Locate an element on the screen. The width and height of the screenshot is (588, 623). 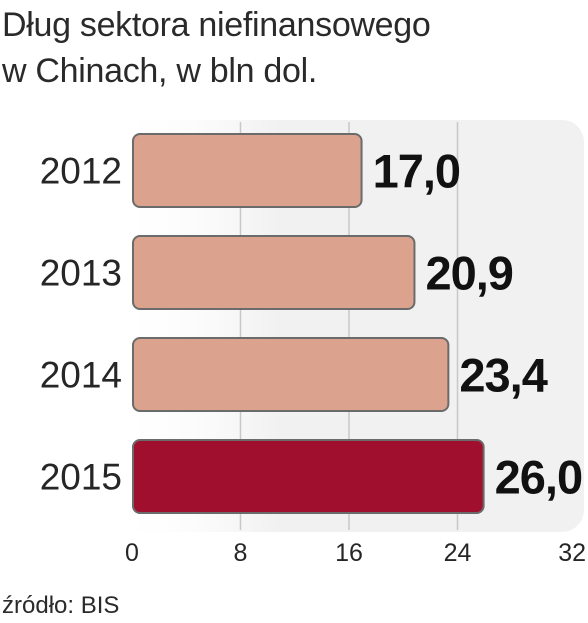
x-tick-label: 32 is located at coordinates (572, 553).